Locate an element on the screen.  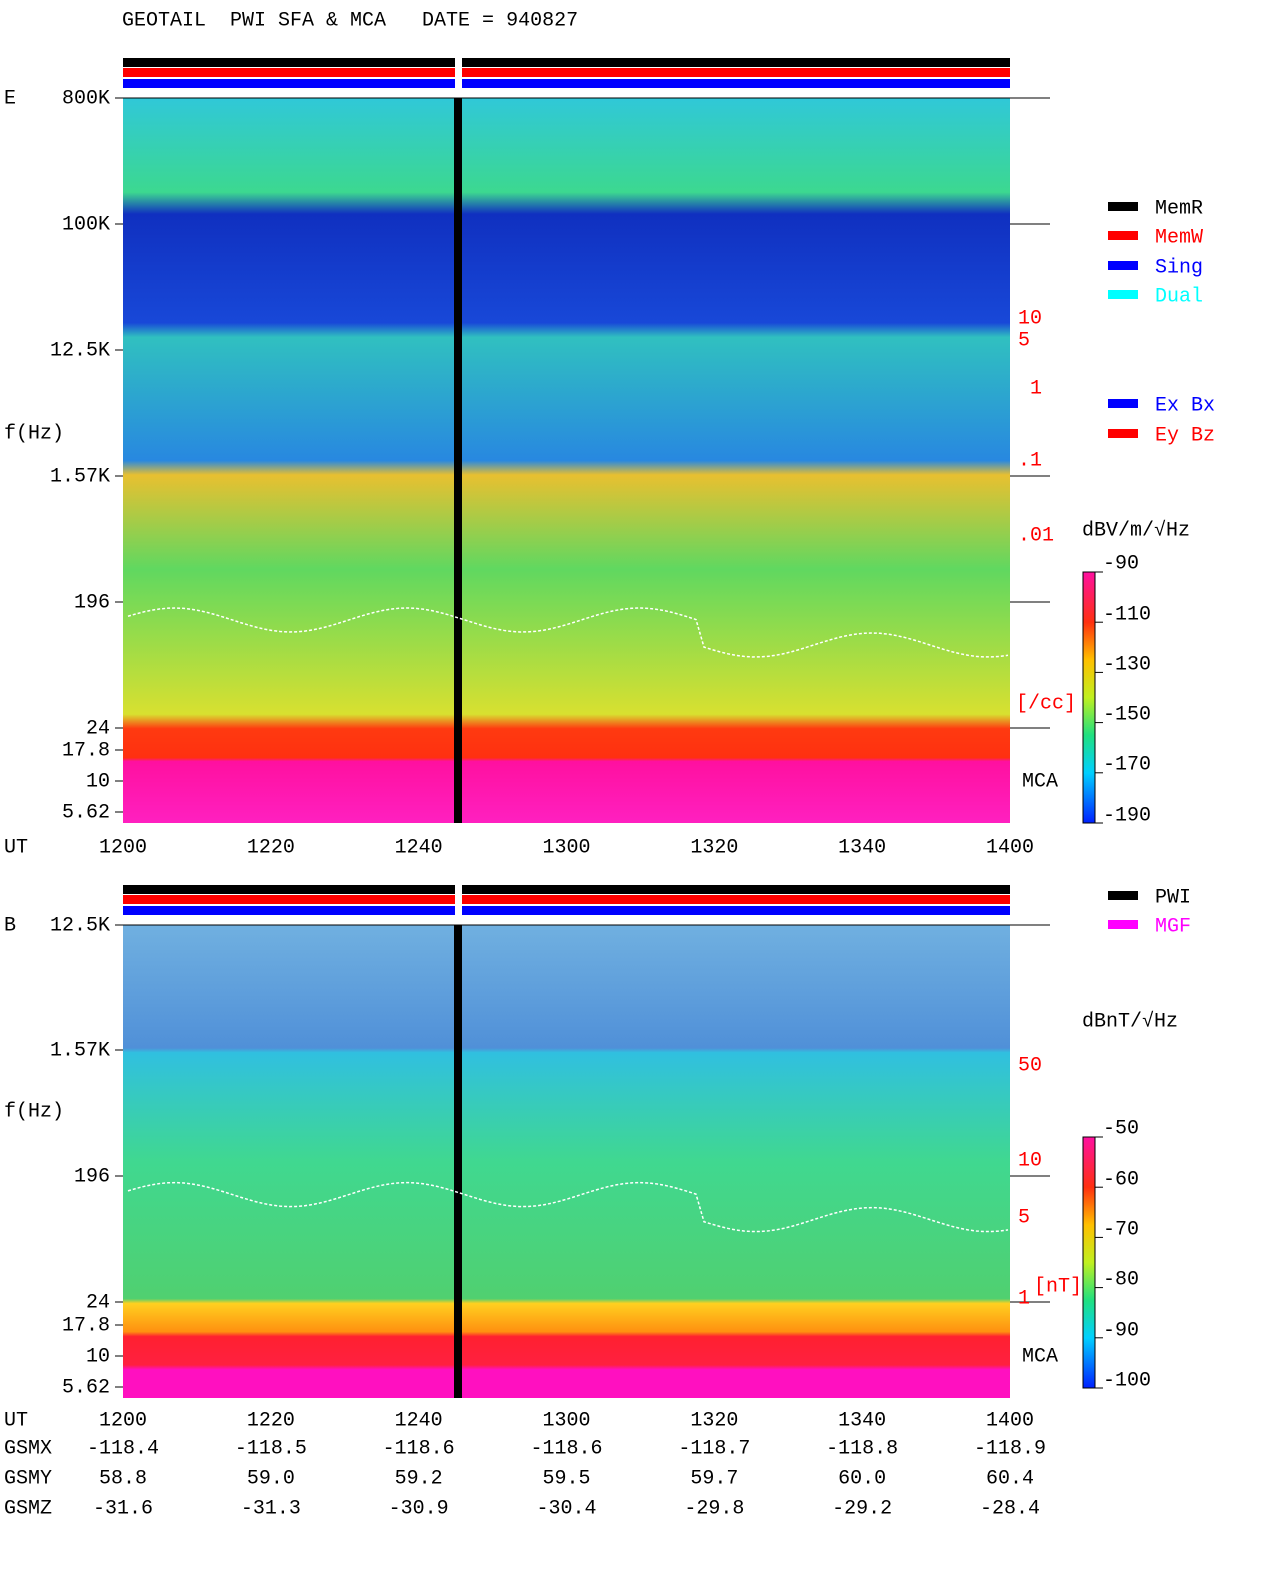
y-tick-label: 12.5K is located at coordinates (80, 350).